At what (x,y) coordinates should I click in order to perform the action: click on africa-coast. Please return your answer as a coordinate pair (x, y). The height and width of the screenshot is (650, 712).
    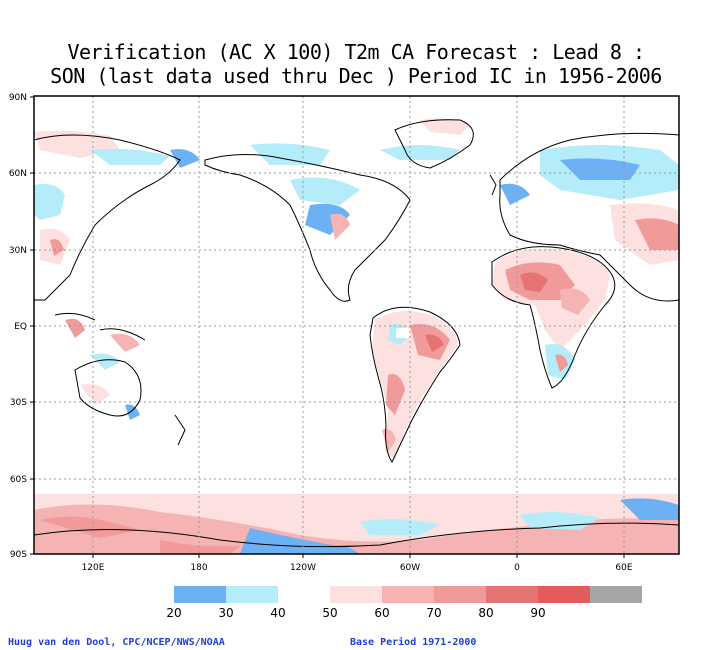
    Looking at the image, I should click on (553, 317).